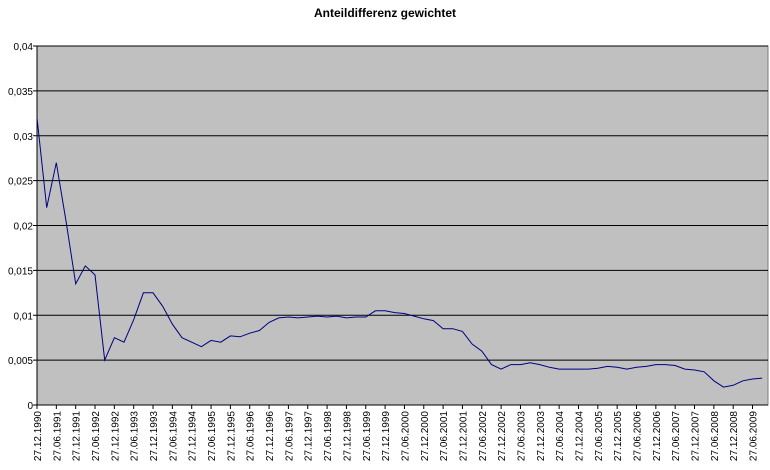 The width and height of the screenshot is (770, 470). What do you see at coordinates (734, 436) in the screenshot?
I see `x-tick-label: 27.12.2008` at bounding box center [734, 436].